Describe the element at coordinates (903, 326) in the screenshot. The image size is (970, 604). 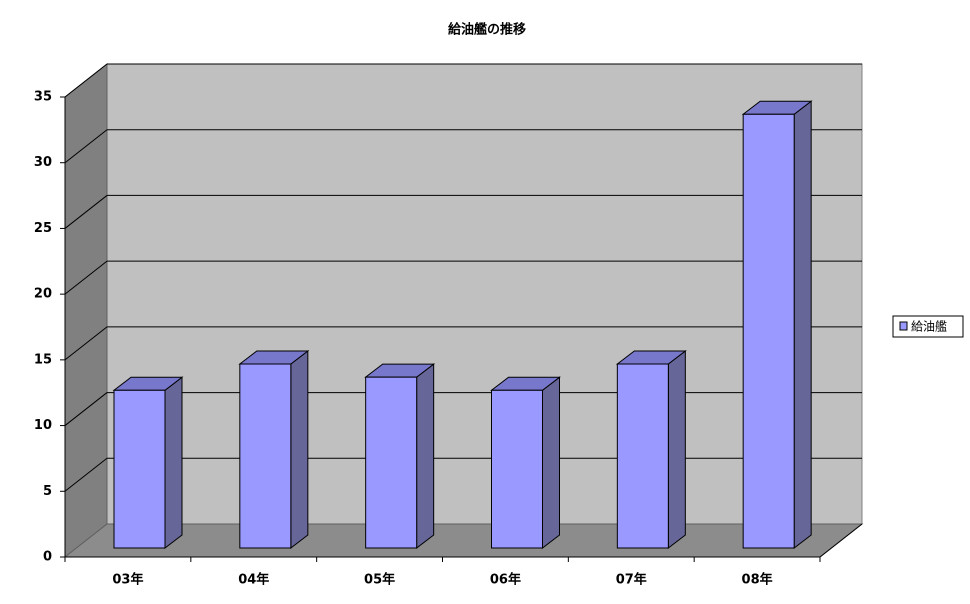
I see `legend-swatch` at that location.